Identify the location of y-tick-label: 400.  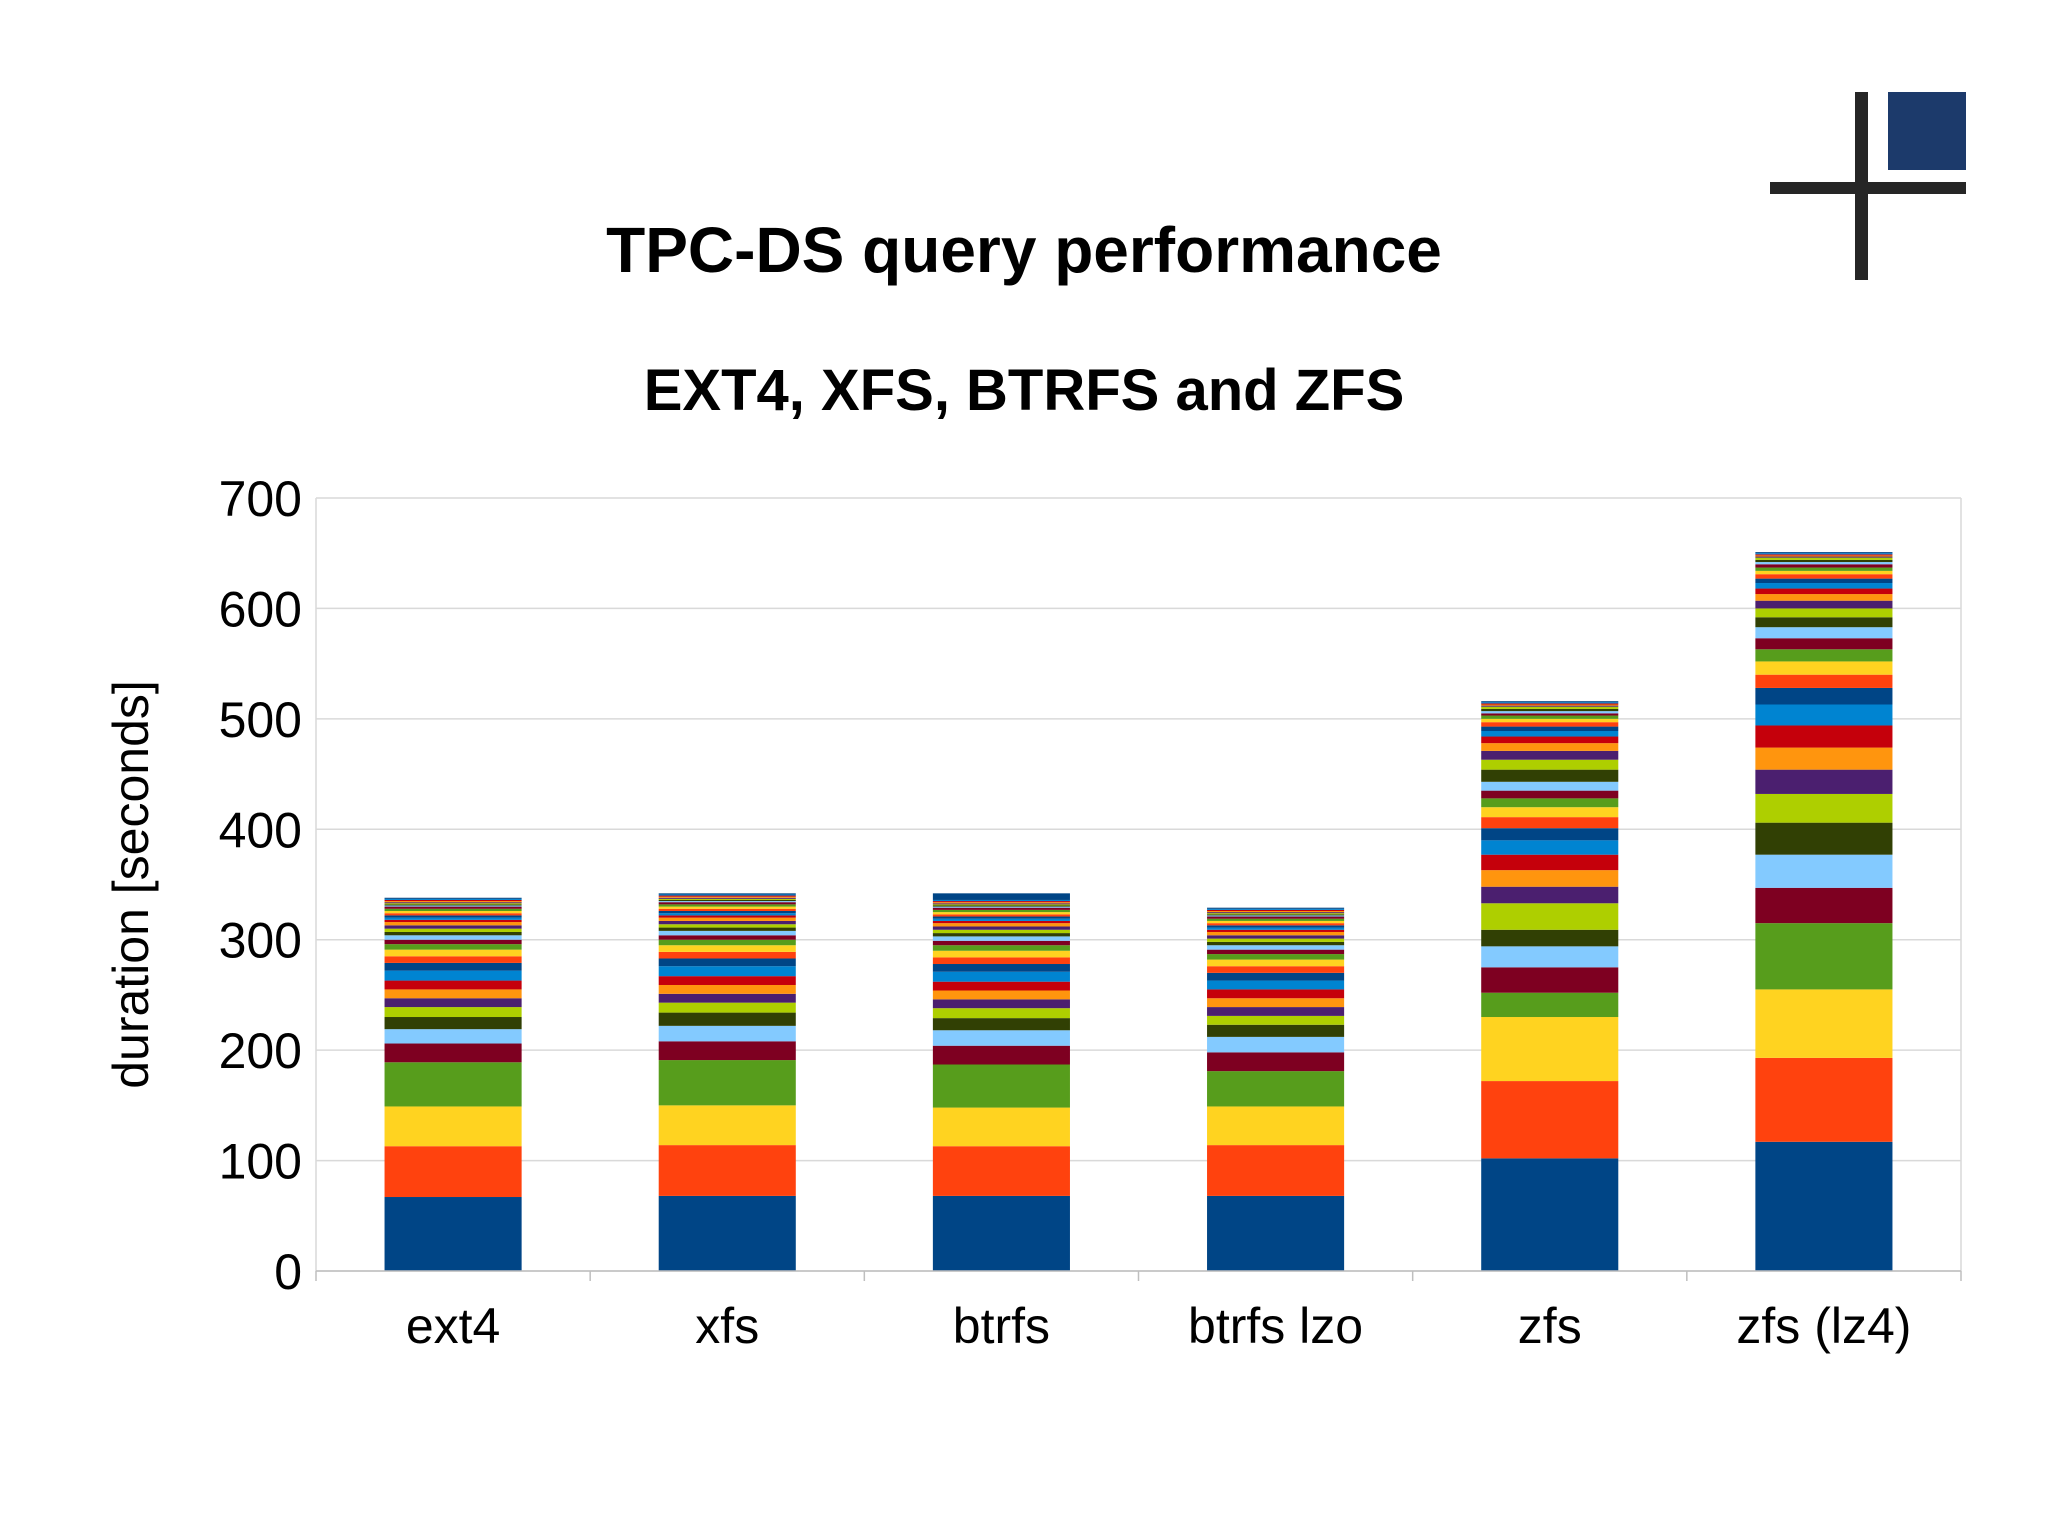
(260, 830).